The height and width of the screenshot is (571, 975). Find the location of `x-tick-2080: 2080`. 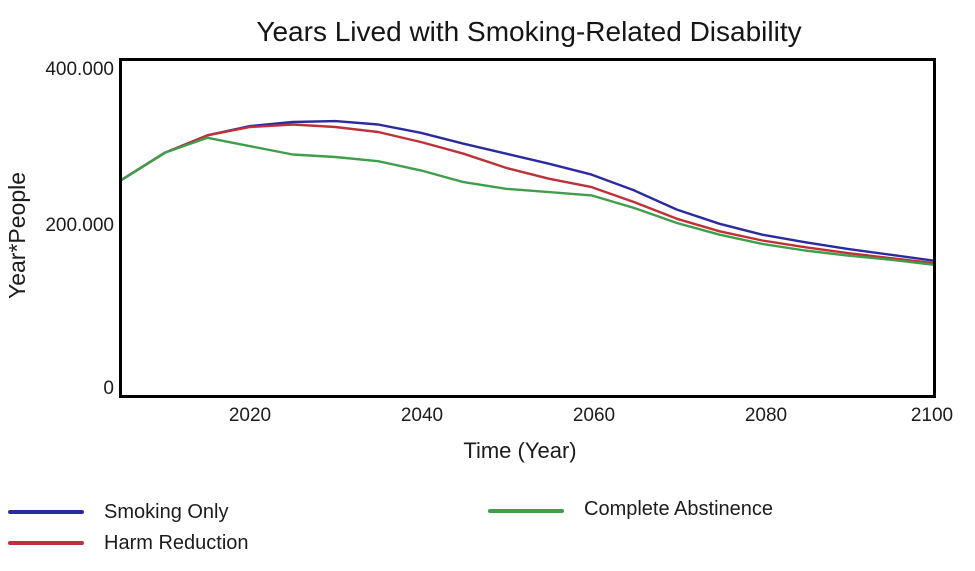

x-tick-2080: 2080 is located at coordinates (766, 415).